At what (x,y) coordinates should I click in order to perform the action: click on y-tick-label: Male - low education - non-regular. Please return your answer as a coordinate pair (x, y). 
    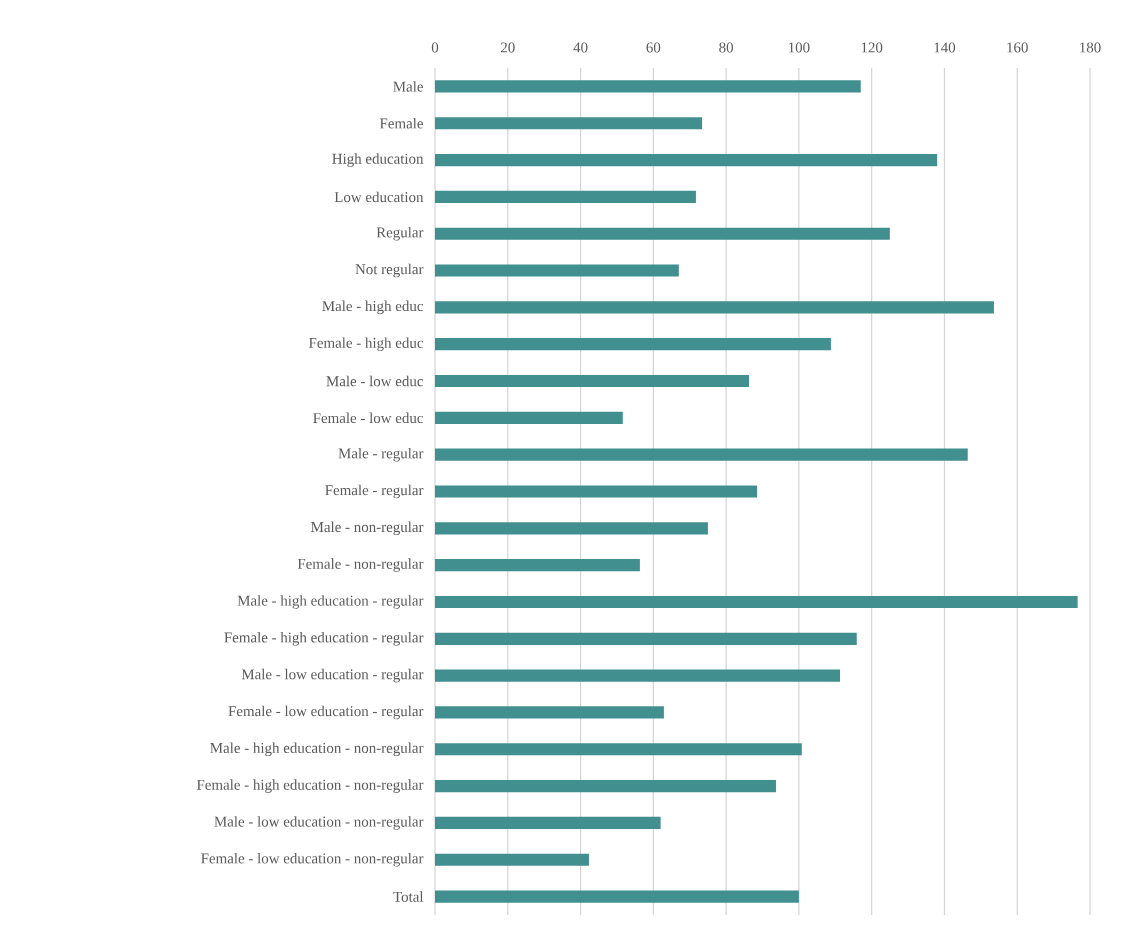
    Looking at the image, I should click on (319, 823).